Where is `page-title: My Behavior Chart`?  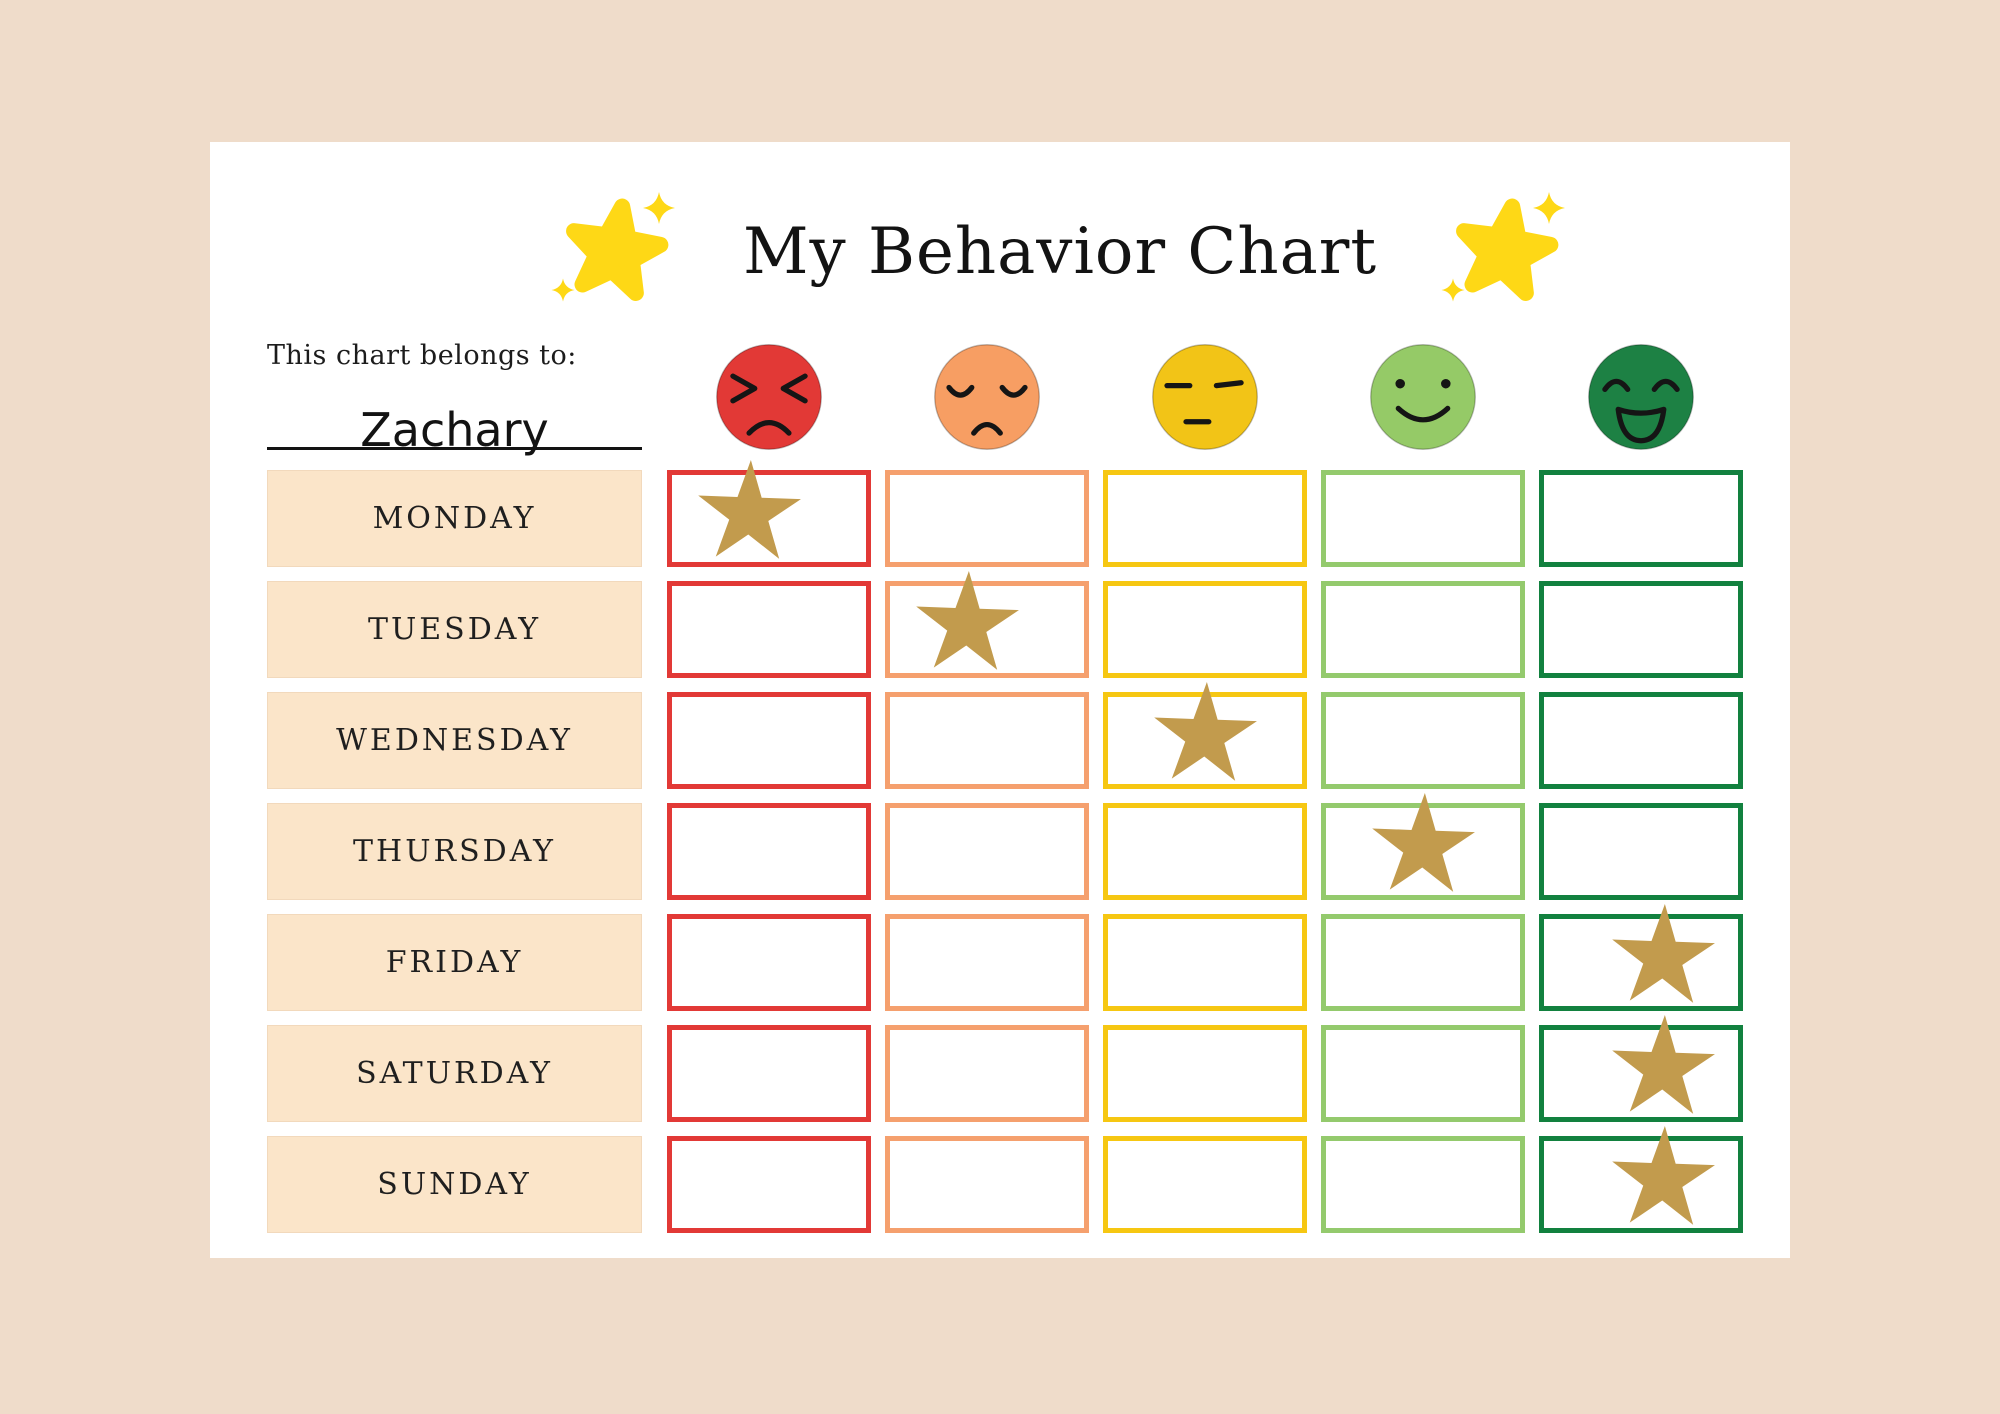
page-title: My Behavior Chart is located at coordinates (1060, 252).